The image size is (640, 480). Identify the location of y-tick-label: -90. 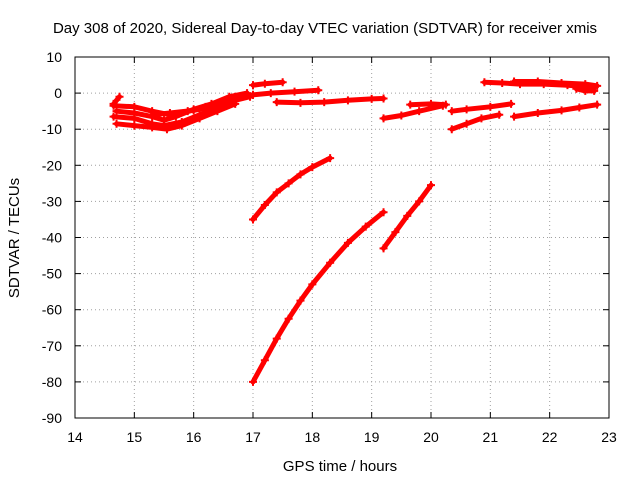
(52, 418).